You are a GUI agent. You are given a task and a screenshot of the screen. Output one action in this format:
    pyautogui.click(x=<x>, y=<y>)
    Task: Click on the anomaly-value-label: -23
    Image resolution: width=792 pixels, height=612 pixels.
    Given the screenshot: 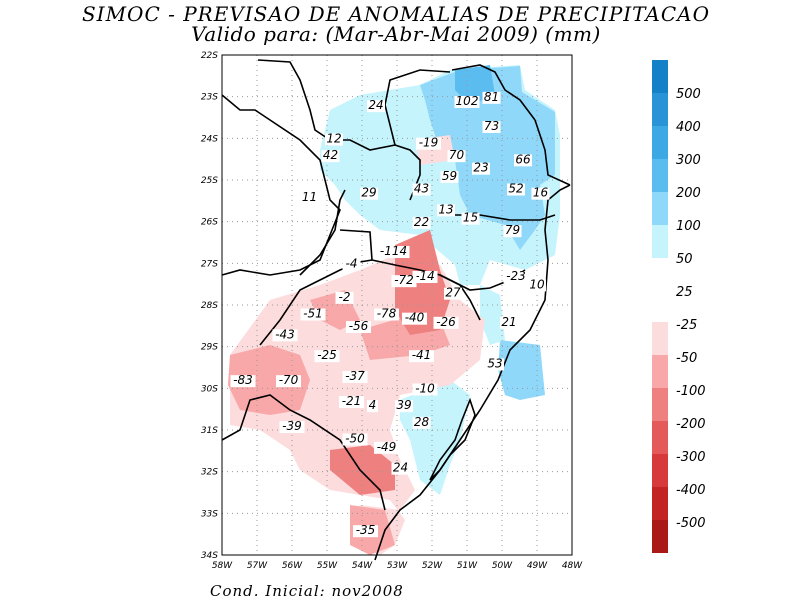 What is the action you would take?
    pyautogui.click(x=516, y=276)
    